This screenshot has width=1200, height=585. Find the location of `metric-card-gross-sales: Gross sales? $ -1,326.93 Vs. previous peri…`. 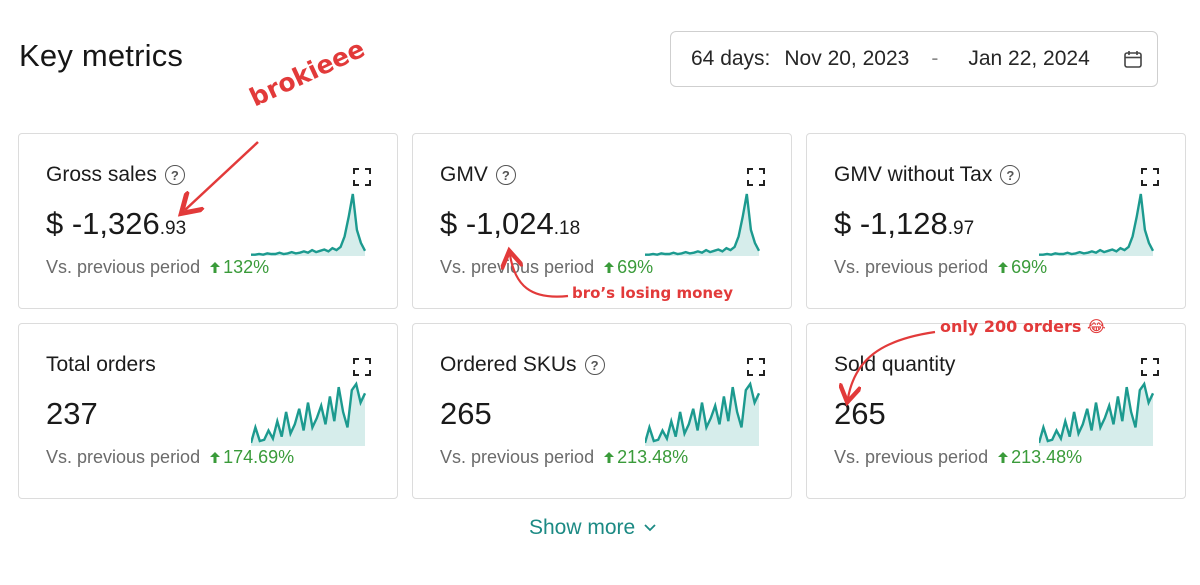

metric-card-gross-sales: Gross sales? $ -1,326.93 Vs. previous peri… is located at coordinates (208, 221).